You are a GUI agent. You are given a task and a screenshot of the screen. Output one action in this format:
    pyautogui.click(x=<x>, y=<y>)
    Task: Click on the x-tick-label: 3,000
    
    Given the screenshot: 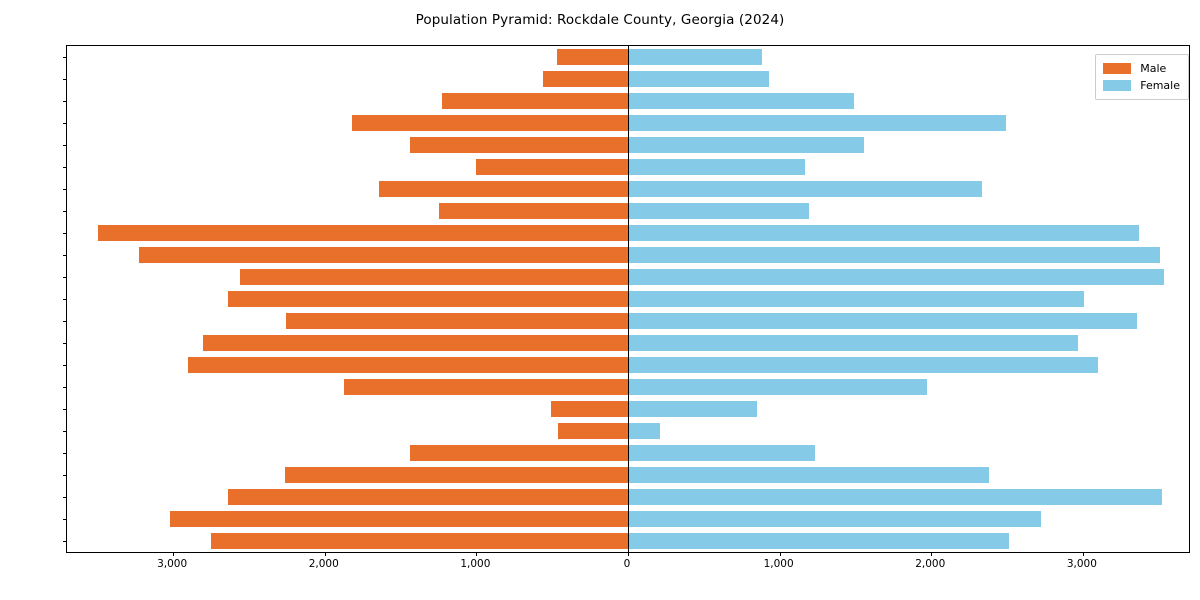 What is the action you would take?
    pyautogui.click(x=1081, y=564)
    